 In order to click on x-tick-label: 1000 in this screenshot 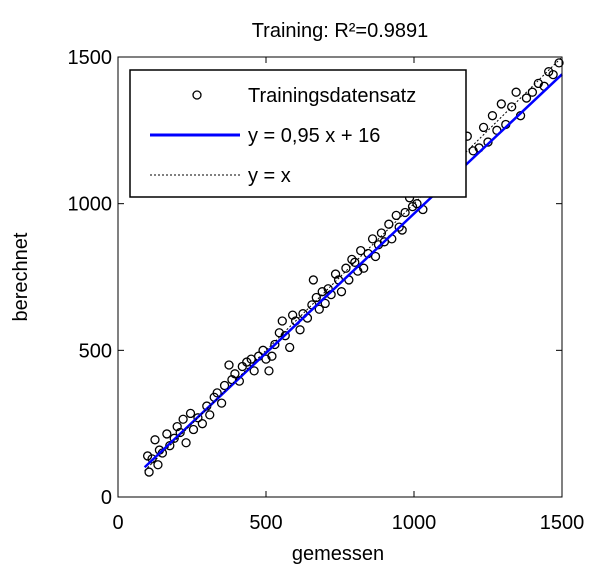, I will do `click(414, 523)`.